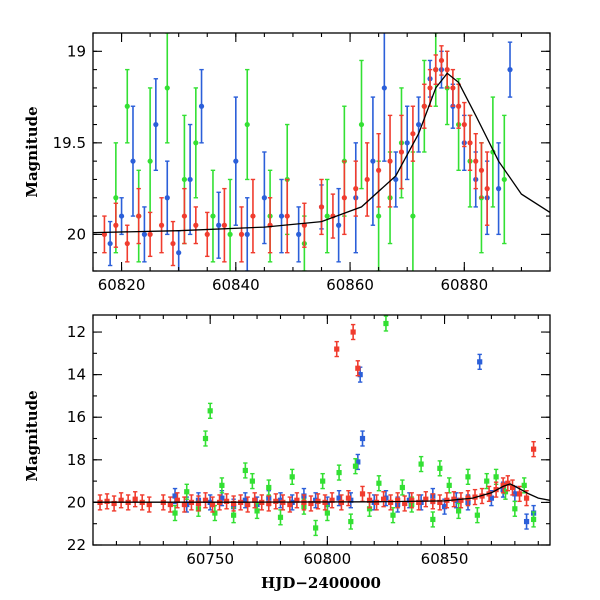 This screenshot has height=600, width=600. What do you see at coordinates (445, 559) in the screenshot?
I see `bottom-x-tick-label: 60850` at bounding box center [445, 559].